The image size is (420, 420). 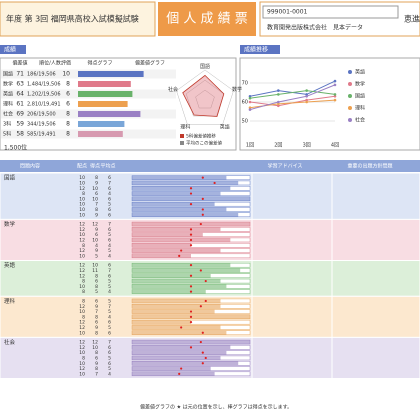 I want to click on subject: 英語, so click(x=8, y=94).